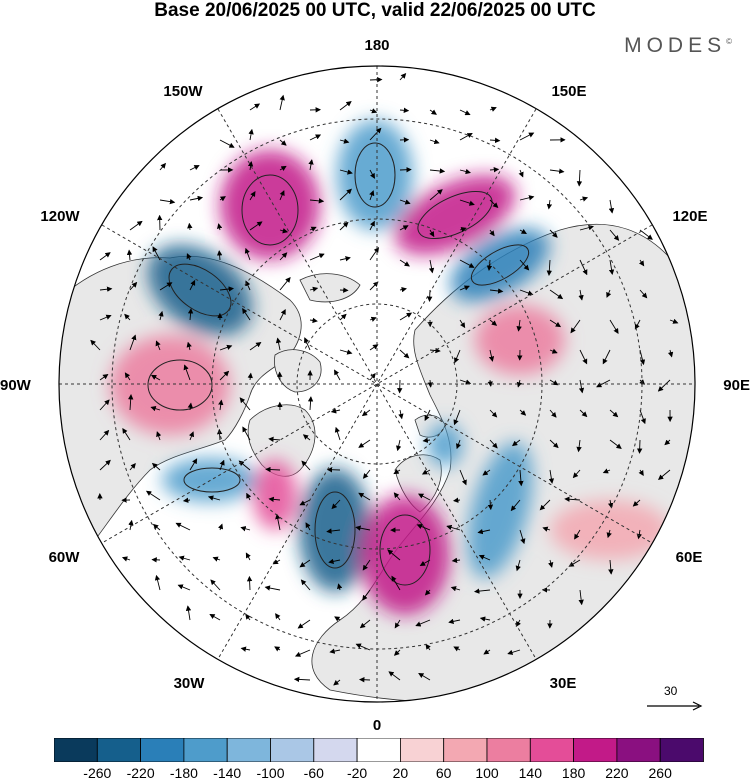 The image size is (750, 783). What do you see at coordinates (689, 557) in the screenshot?
I see `lon-label-60e: 60E` at bounding box center [689, 557].